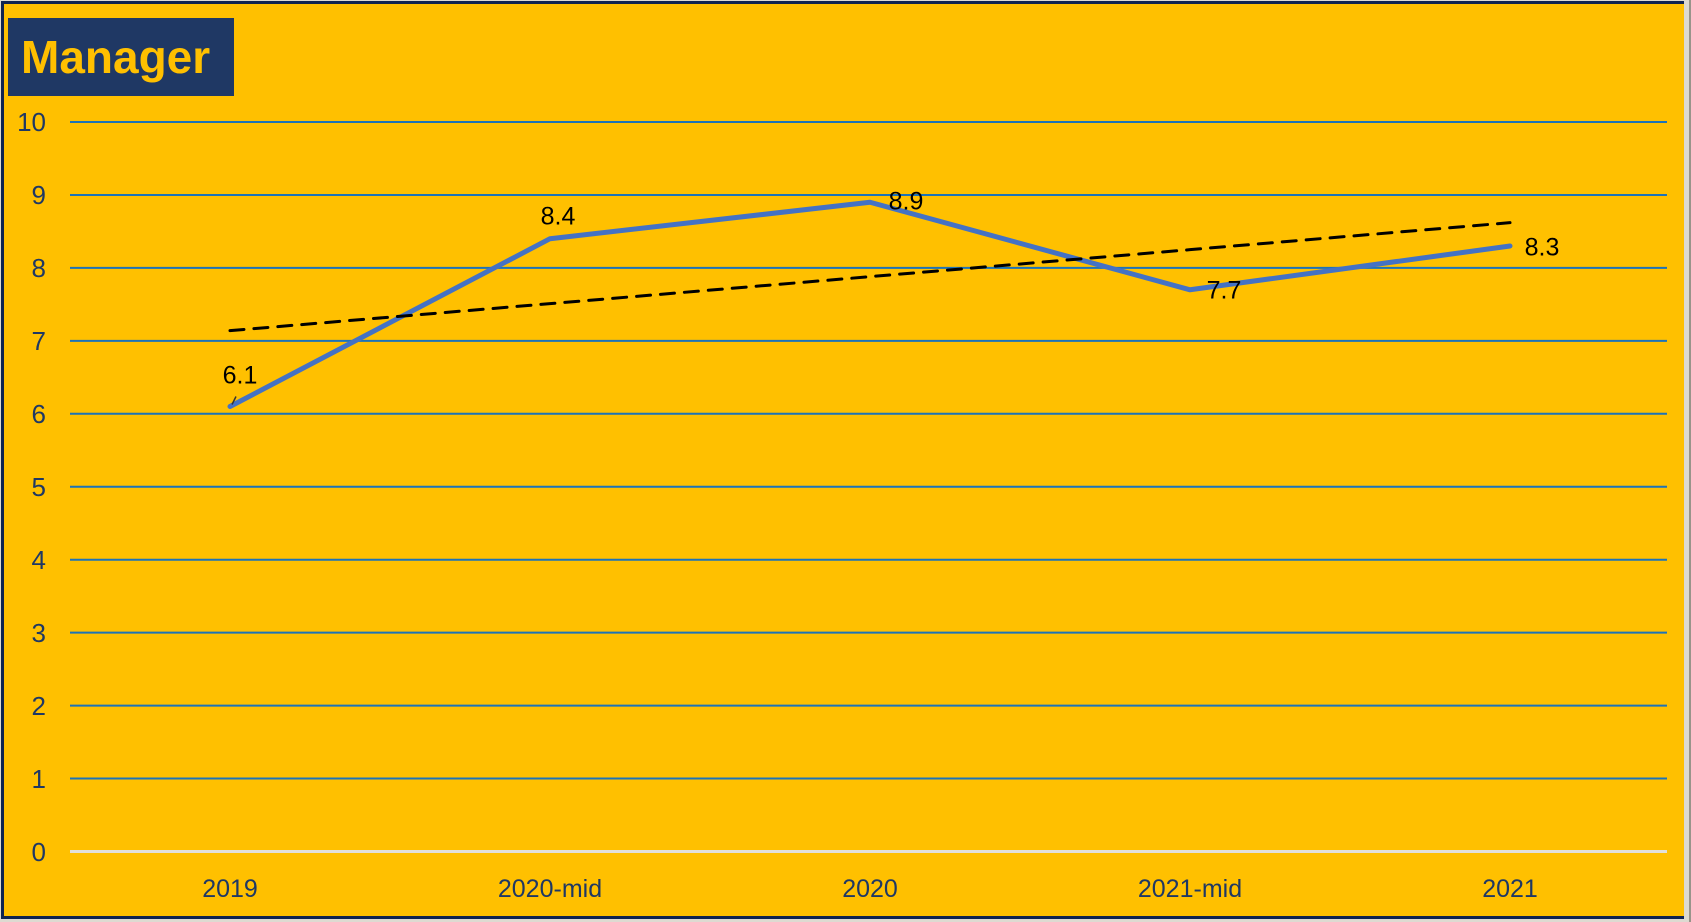 This screenshot has width=1691, height=922. I want to click on data-label: 6.1, so click(240, 375).